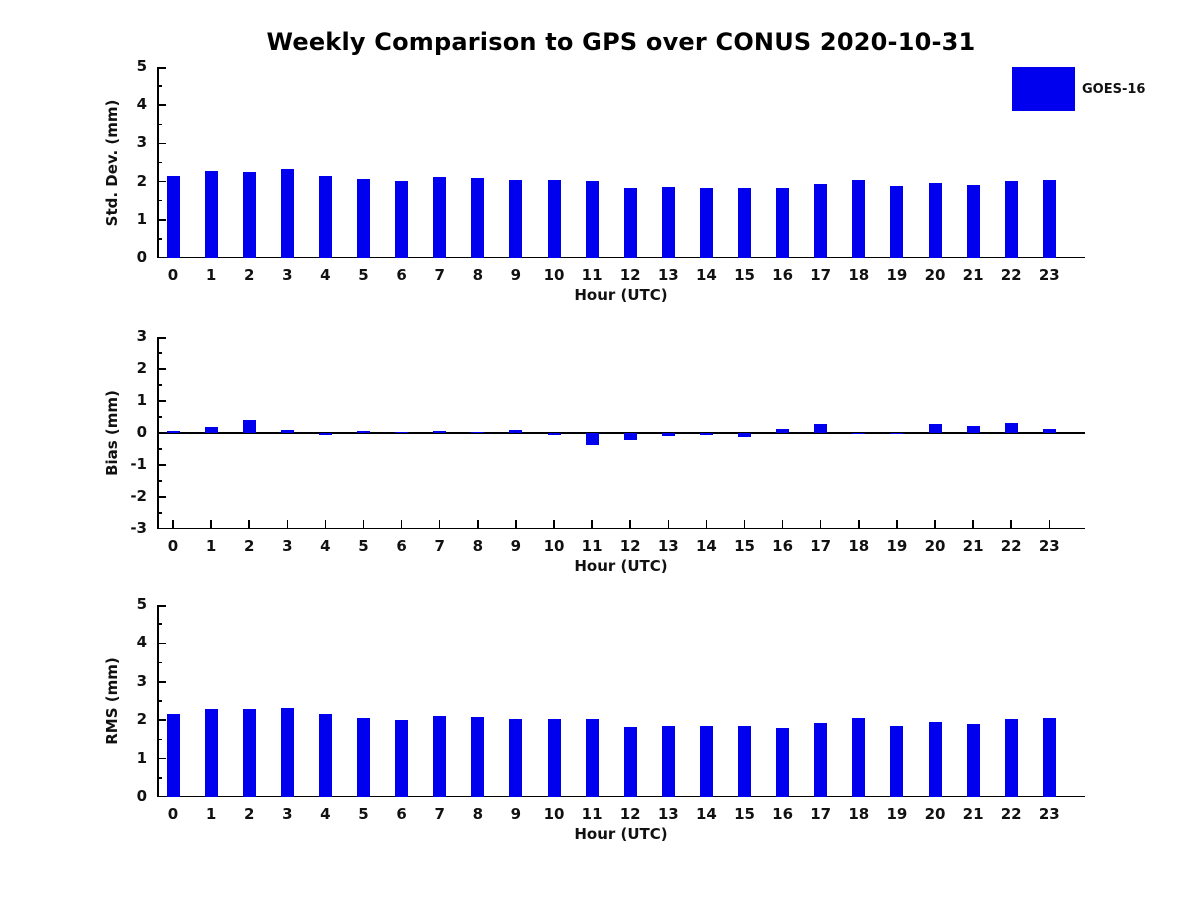 The width and height of the screenshot is (1200, 900). What do you see at coordinates (141, 432) in the screenshot?
I see `y-tick-label: 0` at bounding box center [141, 432].